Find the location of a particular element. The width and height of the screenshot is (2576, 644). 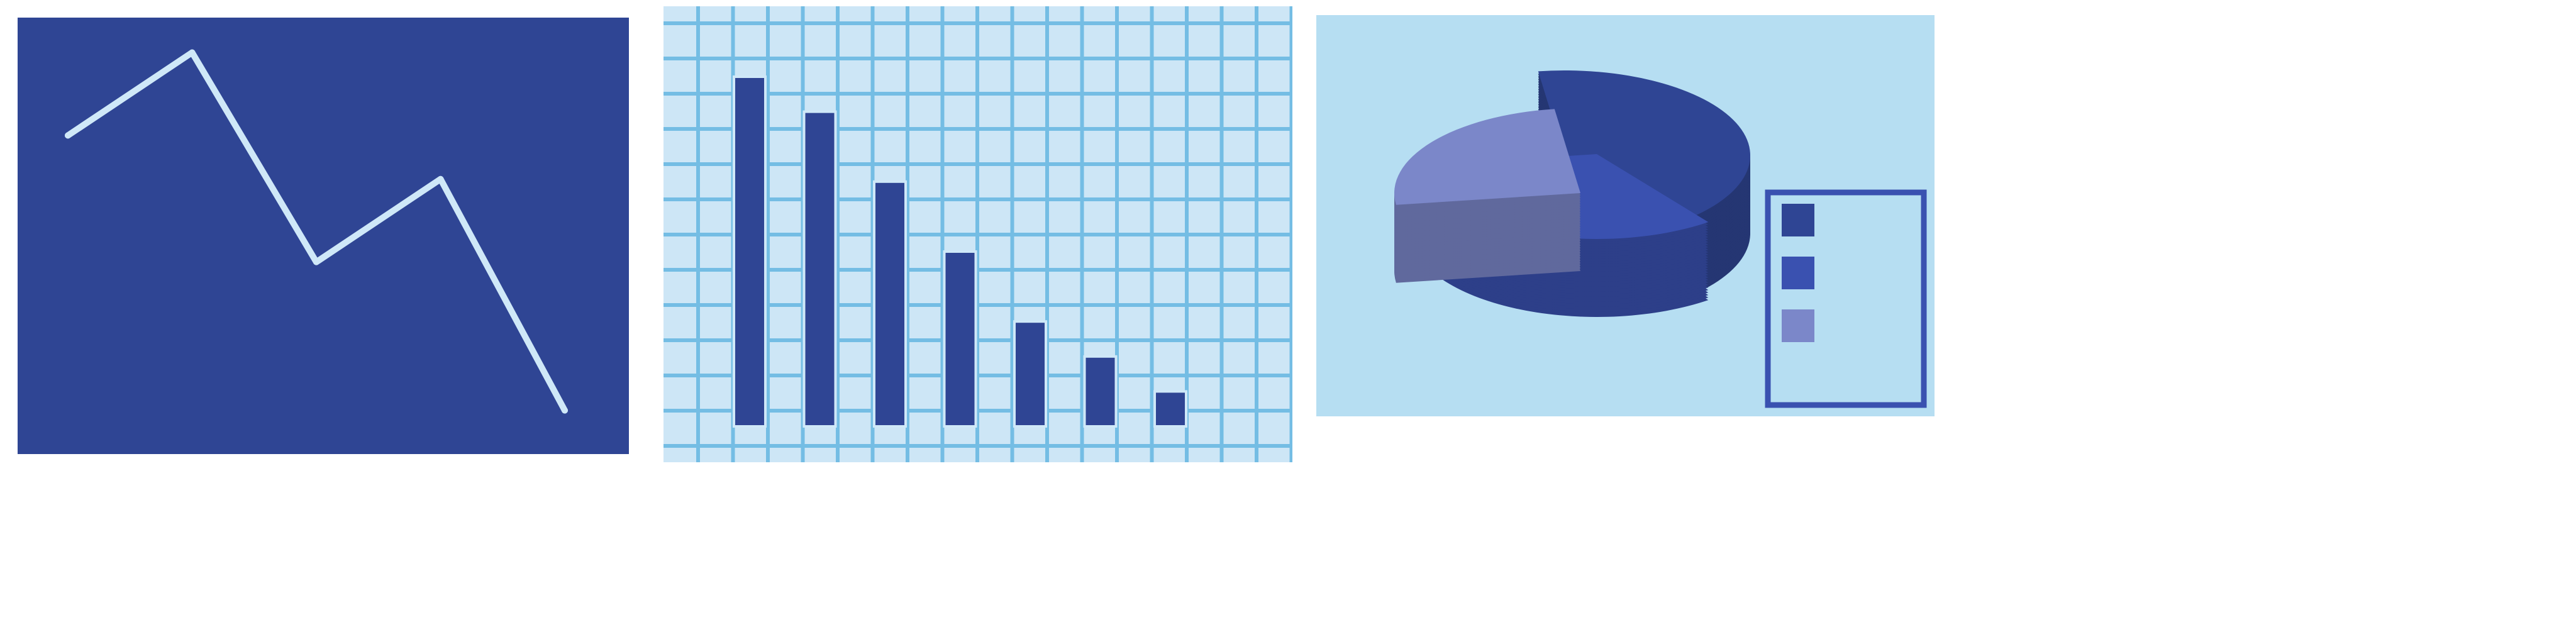

pie-chart is located at coordinates (1625, 215).